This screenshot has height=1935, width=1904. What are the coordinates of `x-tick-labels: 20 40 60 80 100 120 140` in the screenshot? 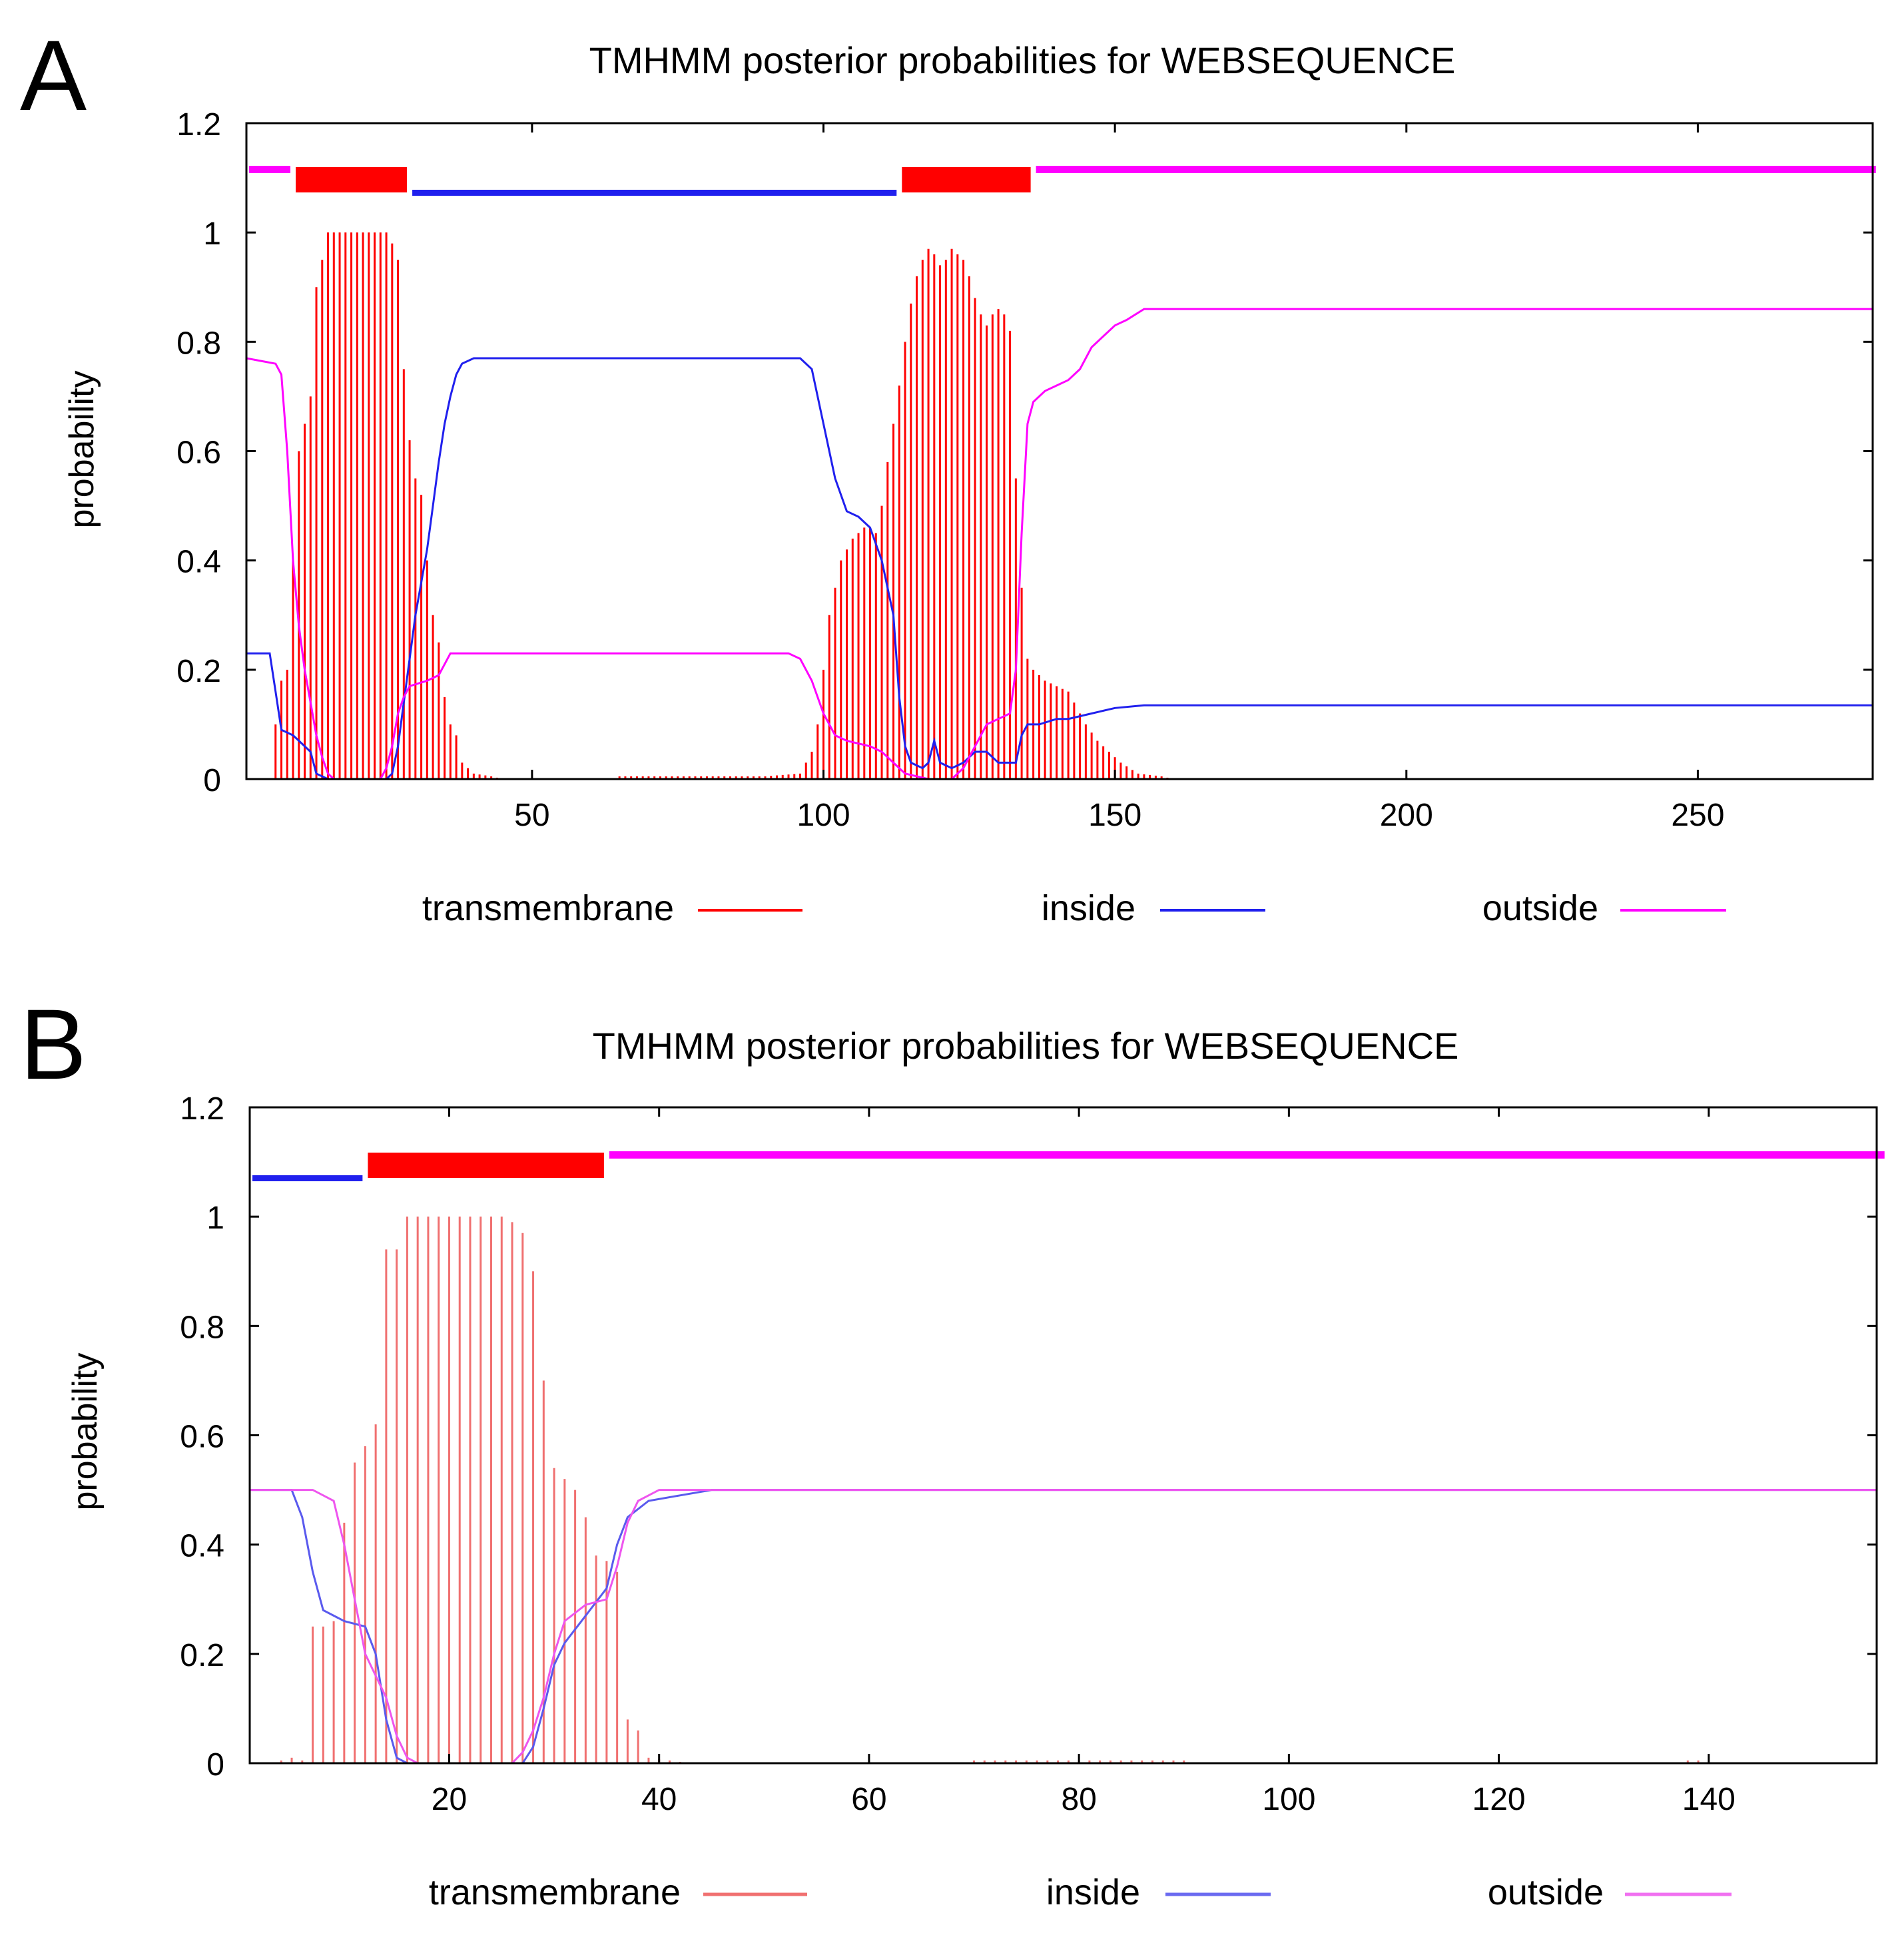 It's located at (1084, 1799).